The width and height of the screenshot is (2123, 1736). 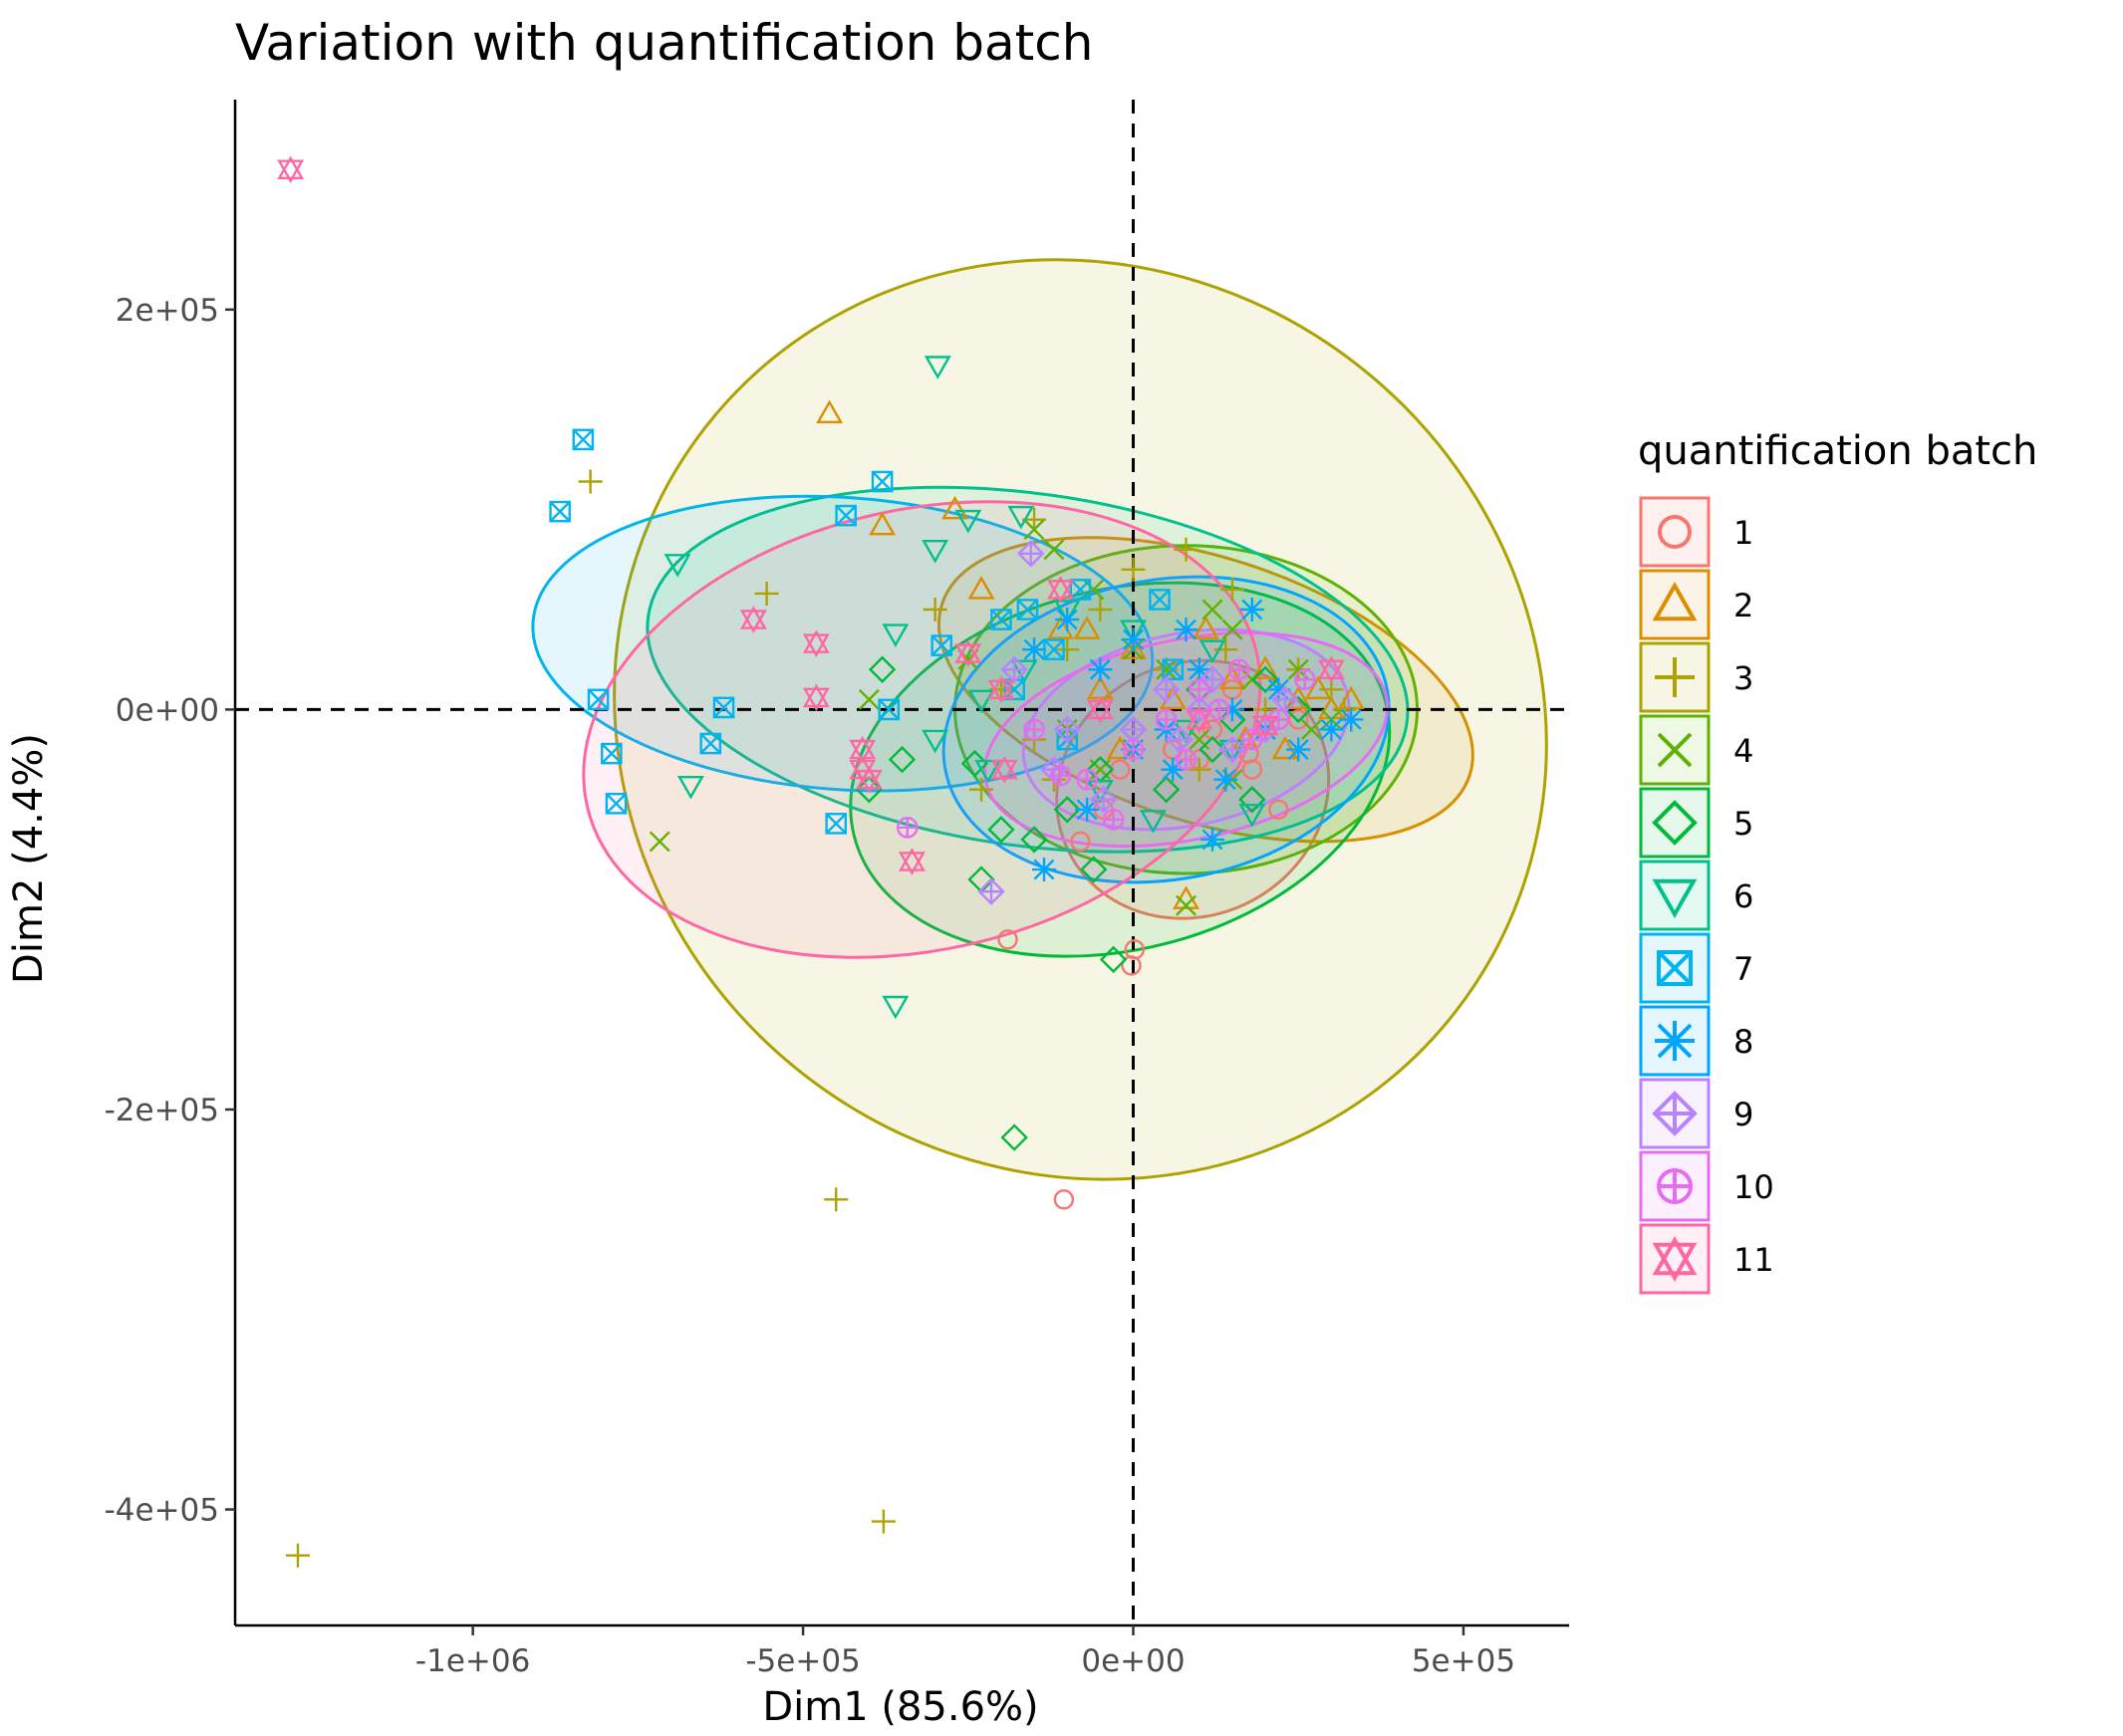 I want to click on x-tick-label: 0e+00, so click(x=1133, y=1661).